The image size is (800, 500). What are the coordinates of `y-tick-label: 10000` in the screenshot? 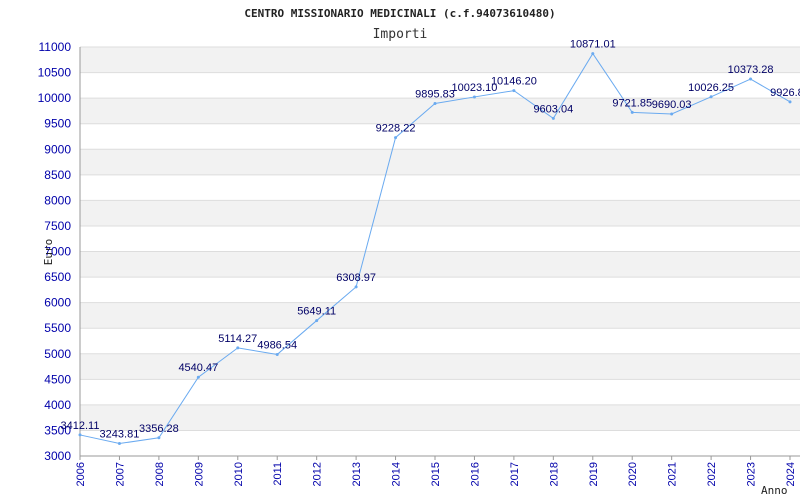 It's located at (55, 98).